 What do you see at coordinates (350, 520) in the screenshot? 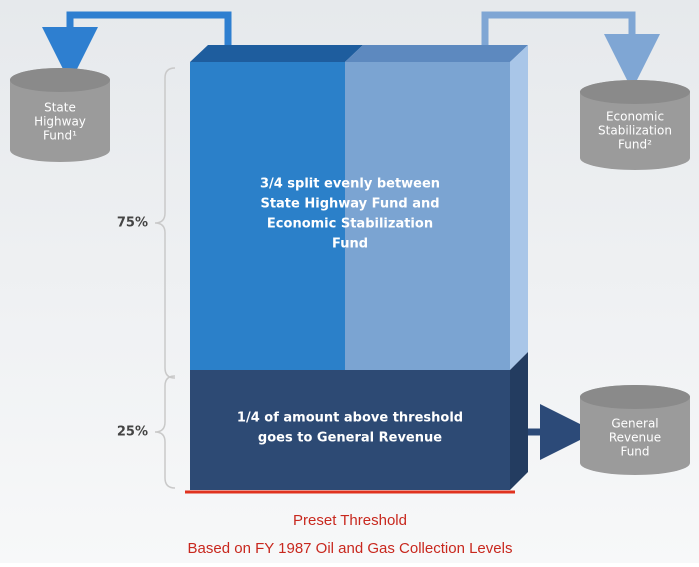
I see `caption: Preset Threshold` at bounding box center [350, 520].